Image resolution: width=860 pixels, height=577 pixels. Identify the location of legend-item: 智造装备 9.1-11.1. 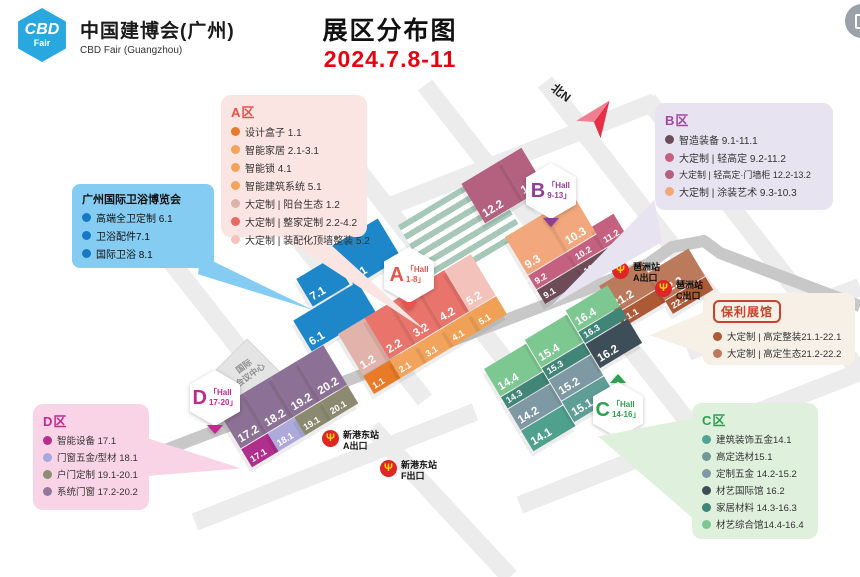
(744, 139).